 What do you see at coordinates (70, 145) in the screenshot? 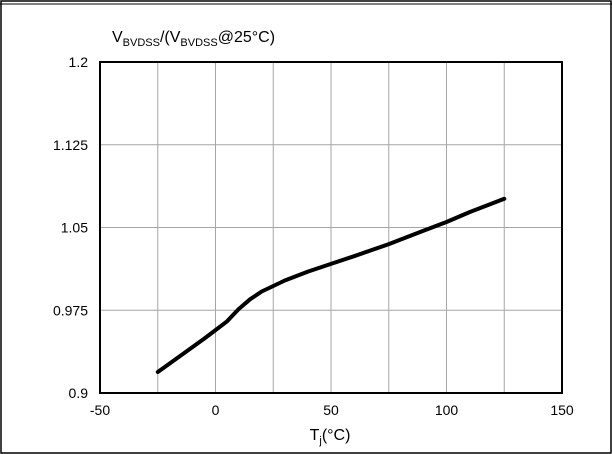
I see `y-tick-label: 1.125` at bounding box center [70, 145].